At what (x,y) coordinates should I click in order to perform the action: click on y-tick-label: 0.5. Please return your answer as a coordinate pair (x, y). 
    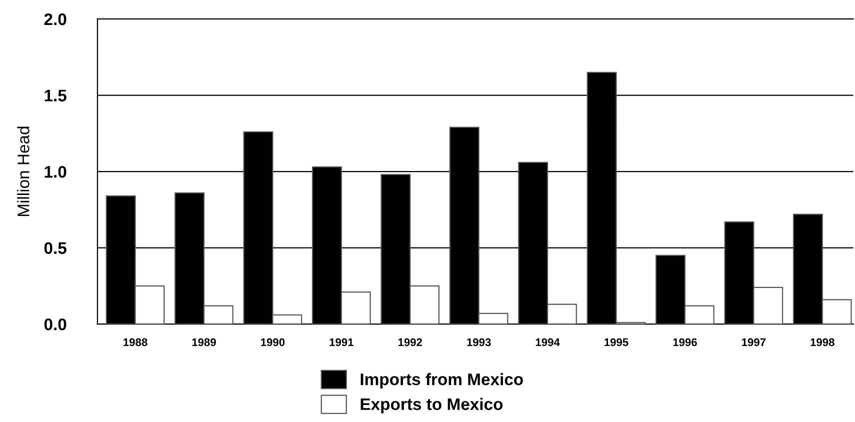
    Looking at the image, I should click on (55, 248).